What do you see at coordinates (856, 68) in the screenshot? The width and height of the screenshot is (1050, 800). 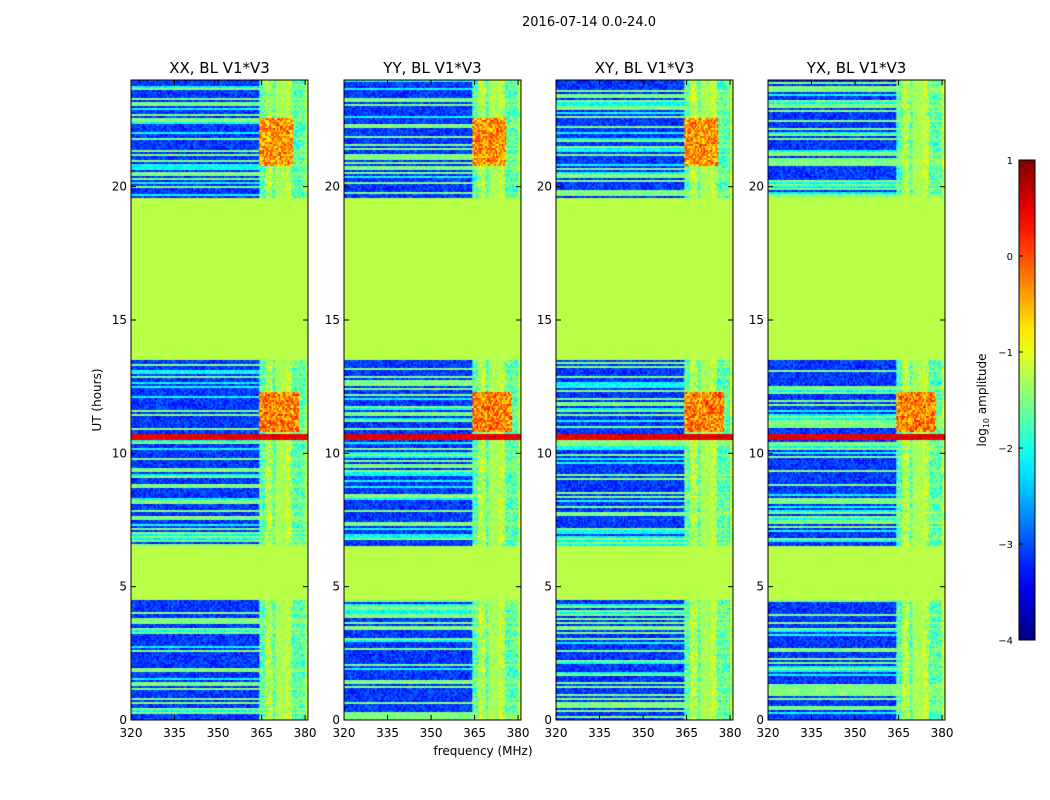 I see `panel-title: YX, BL V1*V3` at bounding box center [856, 68].